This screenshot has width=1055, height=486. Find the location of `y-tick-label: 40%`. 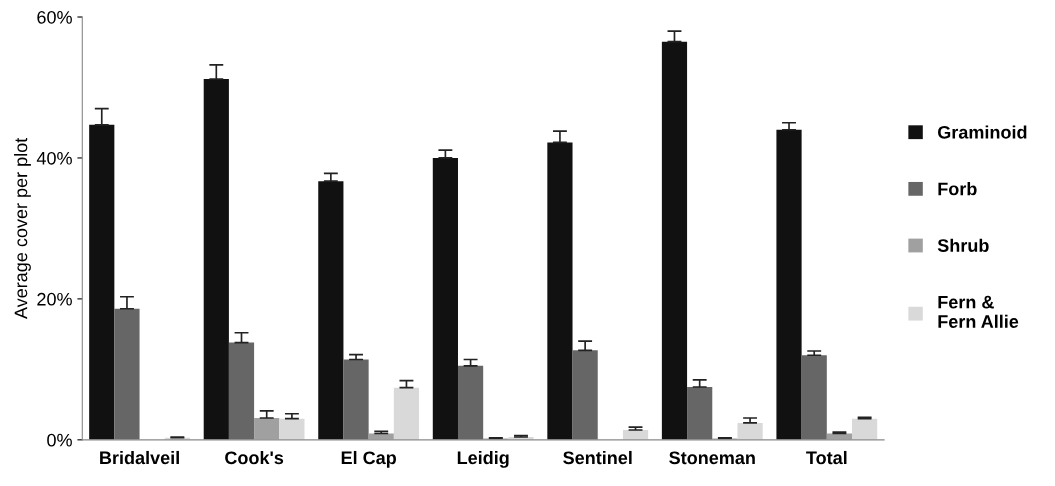

y-tick-label: 40% is located at coordinates (54, 158).